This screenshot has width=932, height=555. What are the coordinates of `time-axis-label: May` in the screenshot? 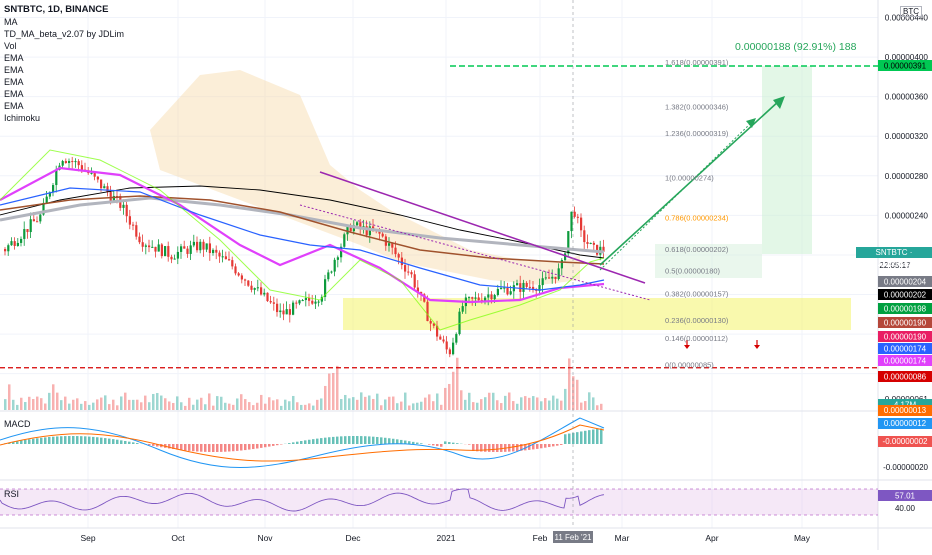 It's located at (802, 538).